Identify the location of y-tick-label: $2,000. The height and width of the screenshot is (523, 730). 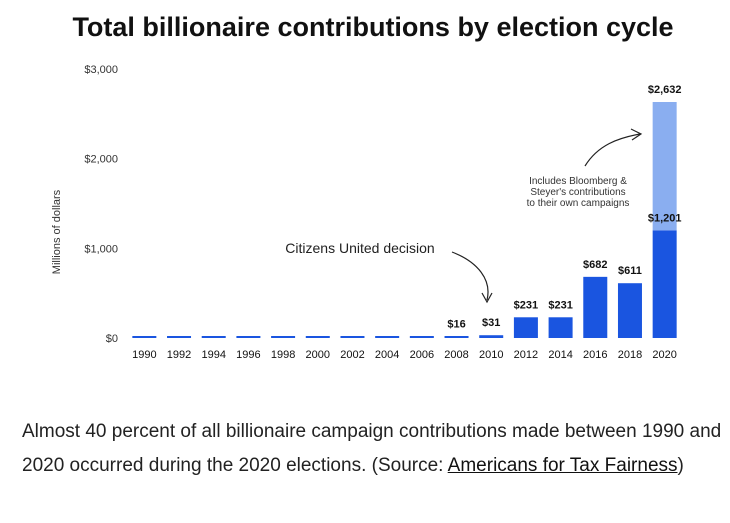
(101, 160).